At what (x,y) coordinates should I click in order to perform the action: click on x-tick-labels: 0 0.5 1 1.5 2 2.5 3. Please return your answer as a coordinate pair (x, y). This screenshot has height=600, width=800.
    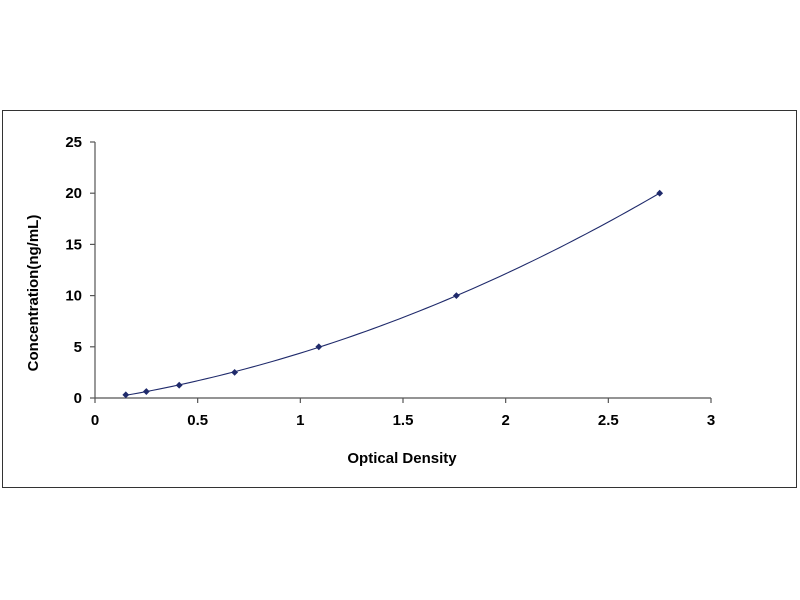
    Looking at the image, I should click on (403, 420).